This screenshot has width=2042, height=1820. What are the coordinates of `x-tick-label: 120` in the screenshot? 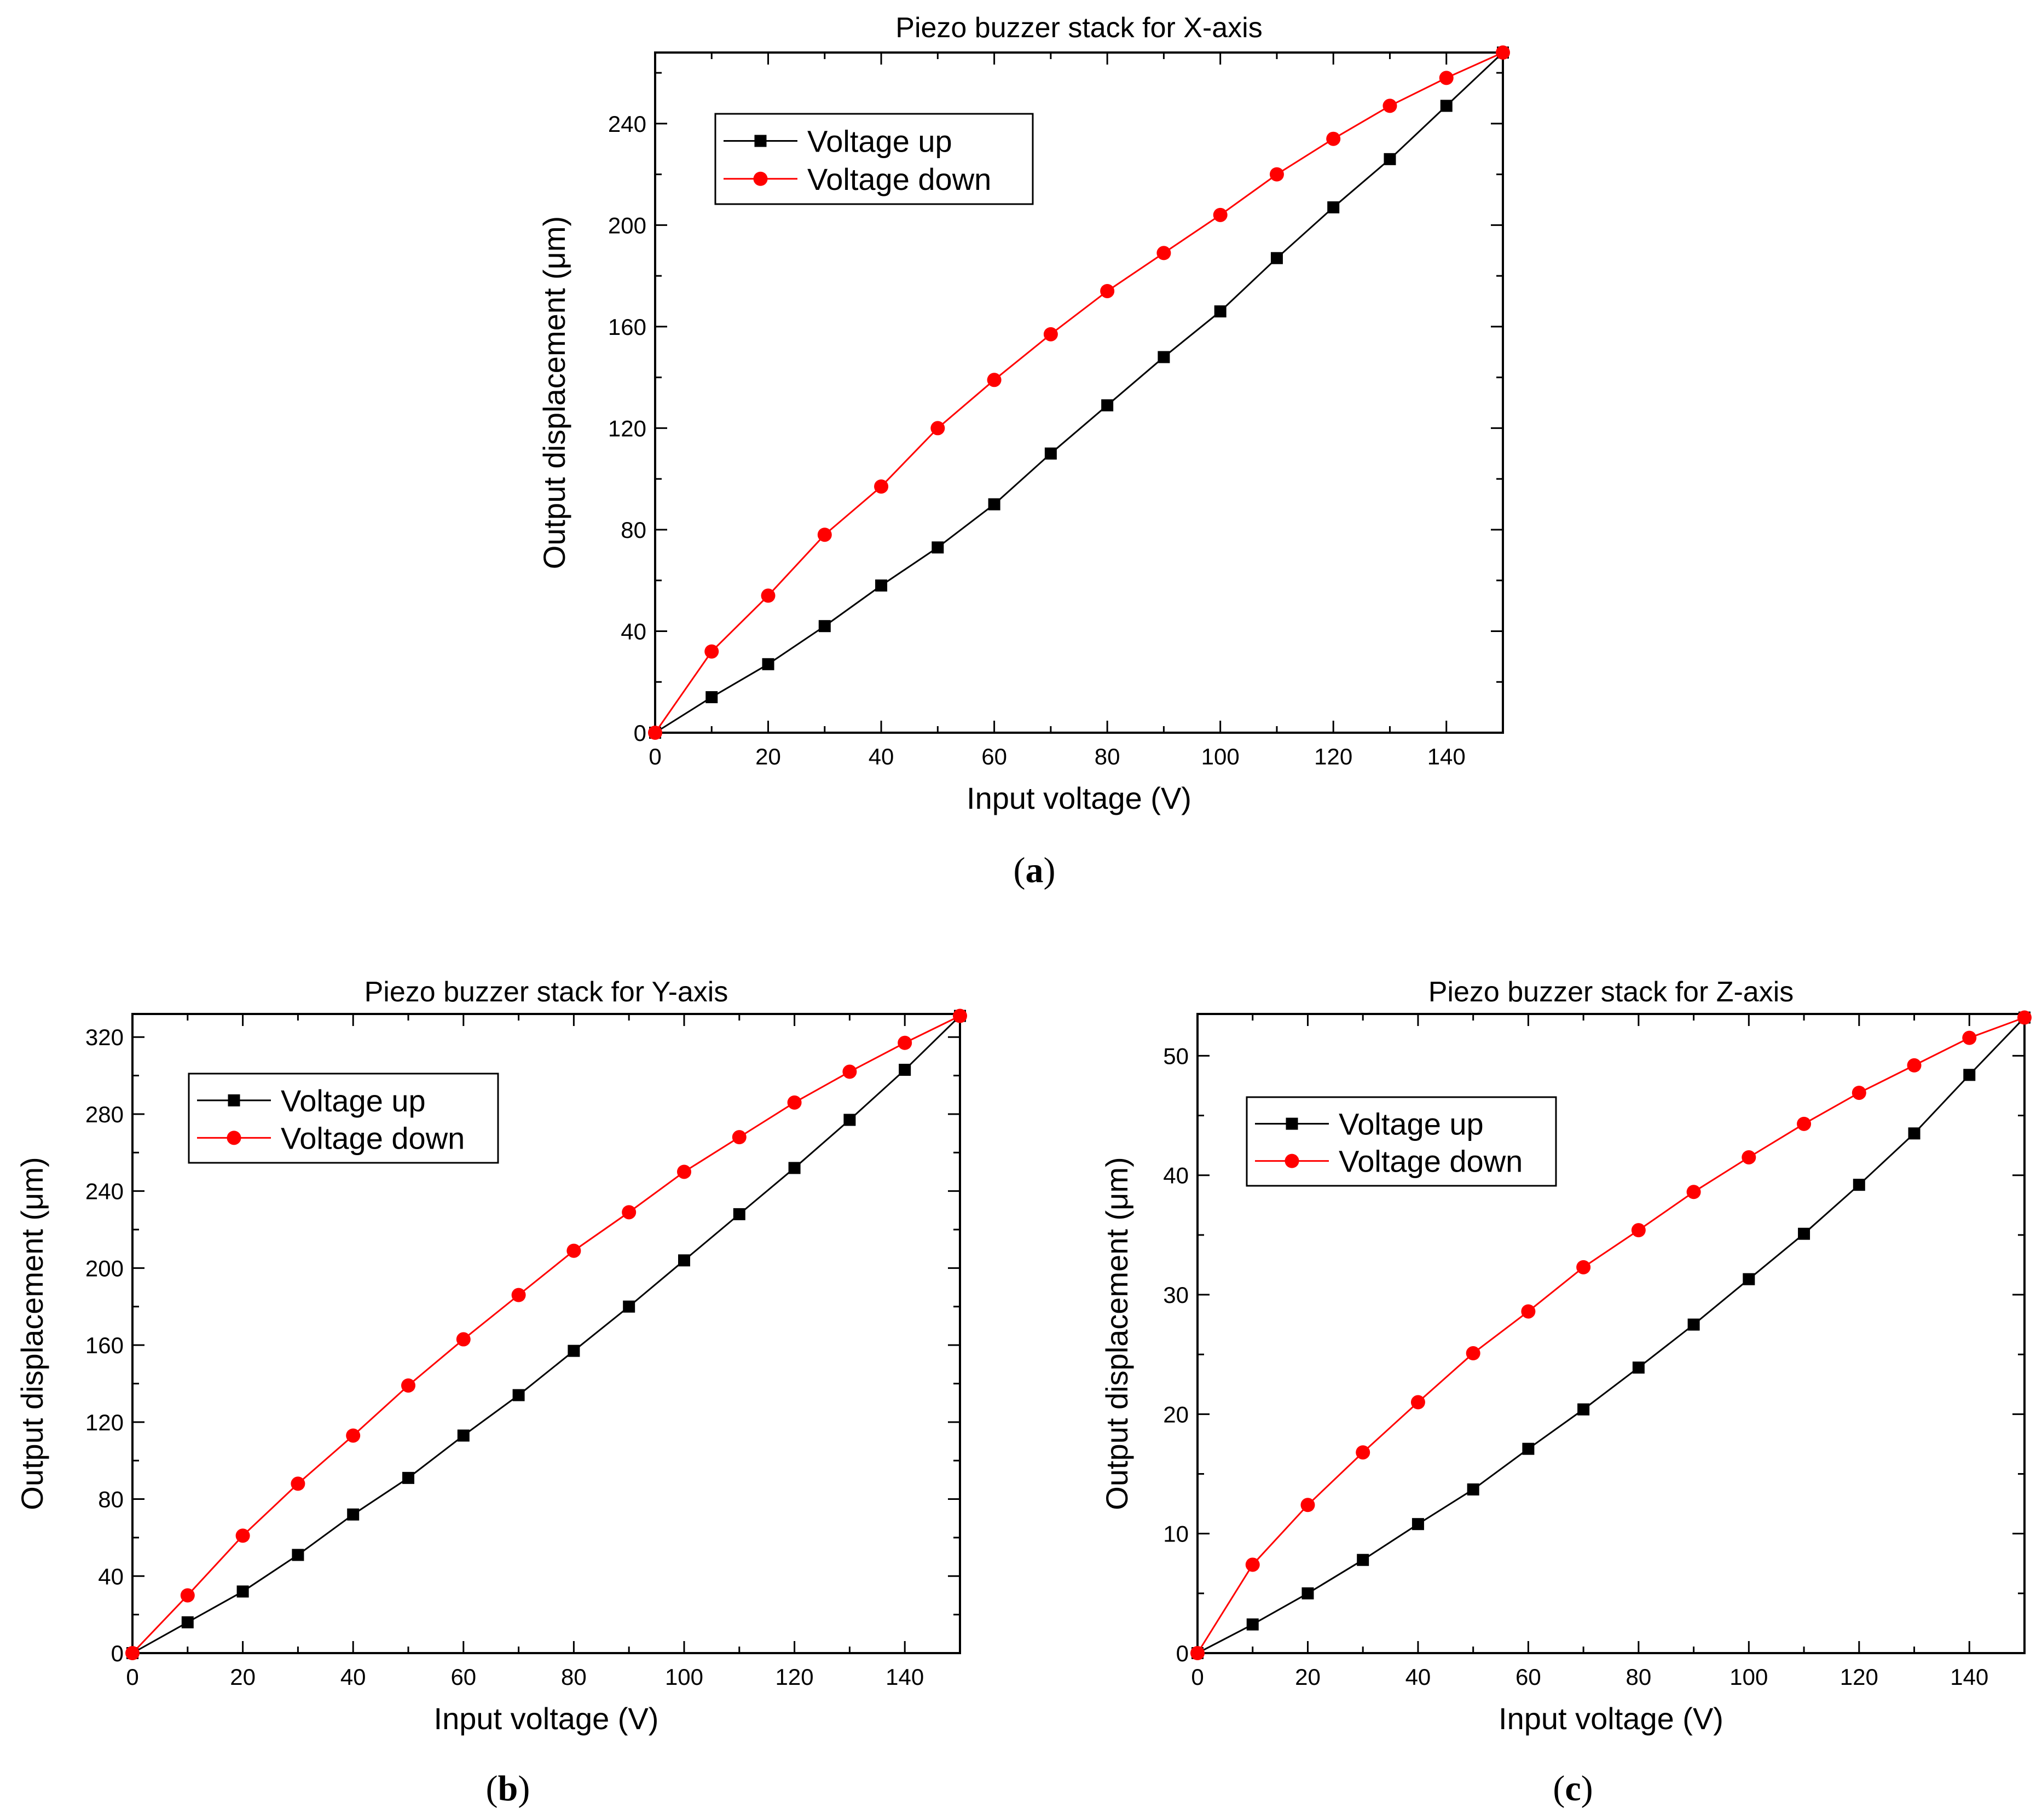 It's located at (1333, 757).